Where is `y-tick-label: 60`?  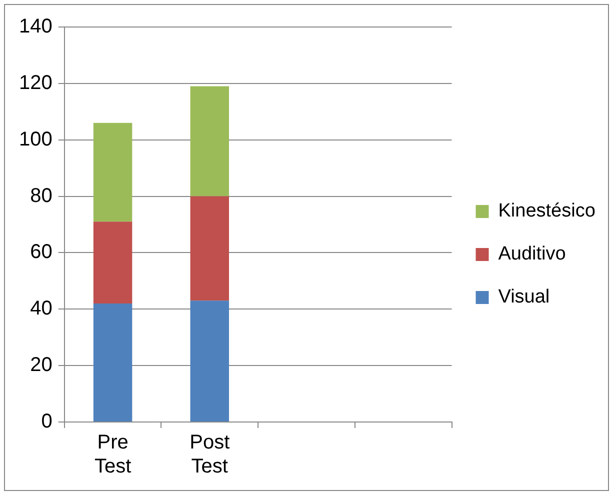 y-tick-label: 60 is located at coordinates (41, 252).